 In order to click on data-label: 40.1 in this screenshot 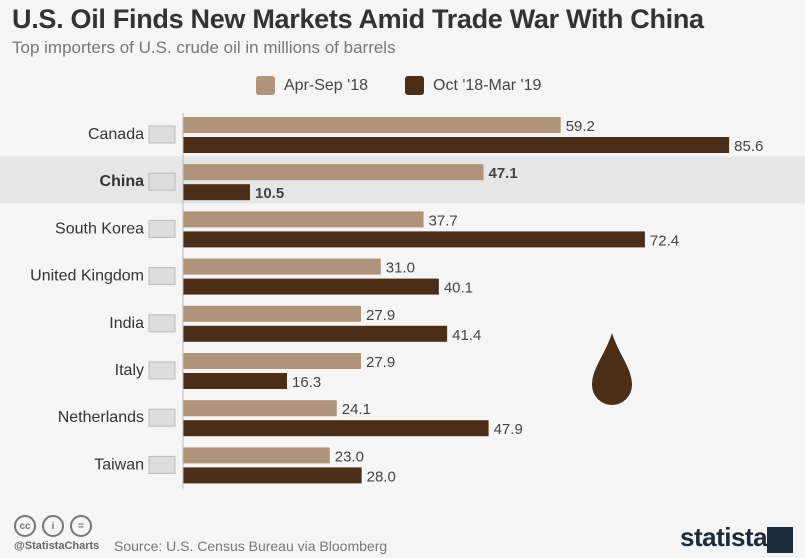, I will do `click(458, 288)`.